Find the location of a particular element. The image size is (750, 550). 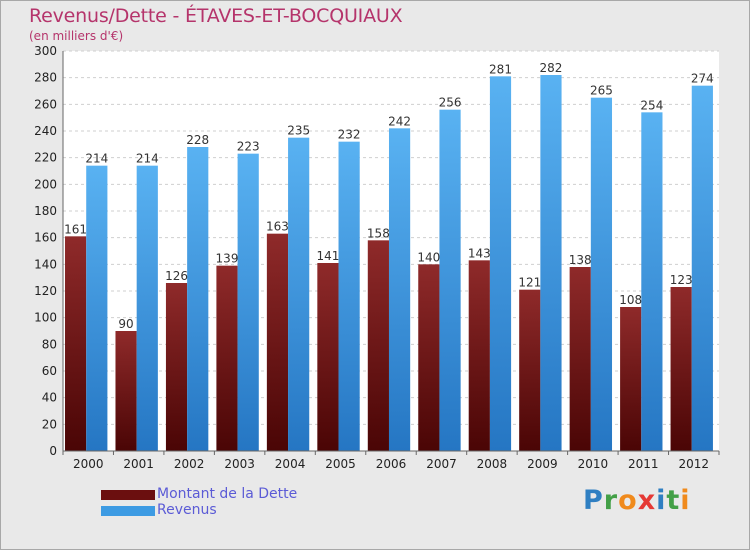

x-tick-label: 2005 is located at coordinates (340, 464).